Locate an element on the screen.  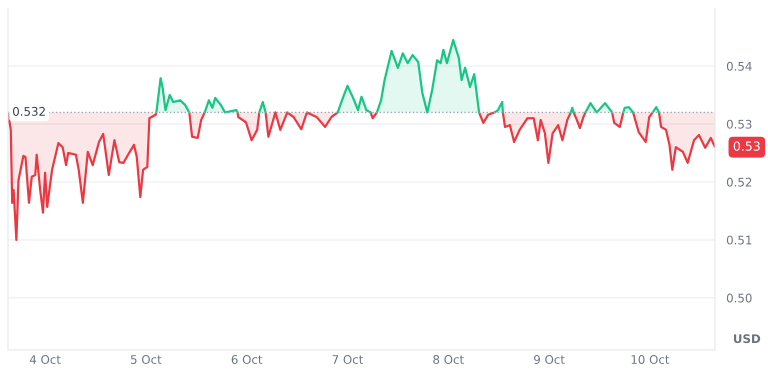
y-tick-label: 0.53 is located at coordinates (739, 124).